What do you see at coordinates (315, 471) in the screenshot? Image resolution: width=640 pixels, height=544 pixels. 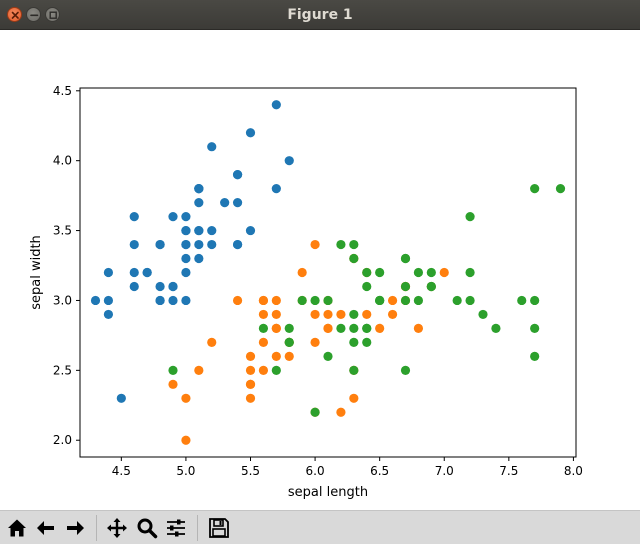 I see `x-tick-label: 6.0` at bounding box center [315, 471].